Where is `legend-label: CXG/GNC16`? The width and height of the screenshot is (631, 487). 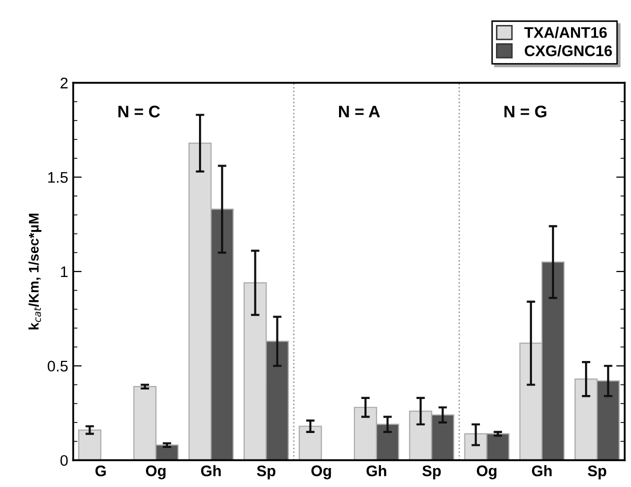
legend-label: CXG/GNC16 is located at coordinates (568, 50).